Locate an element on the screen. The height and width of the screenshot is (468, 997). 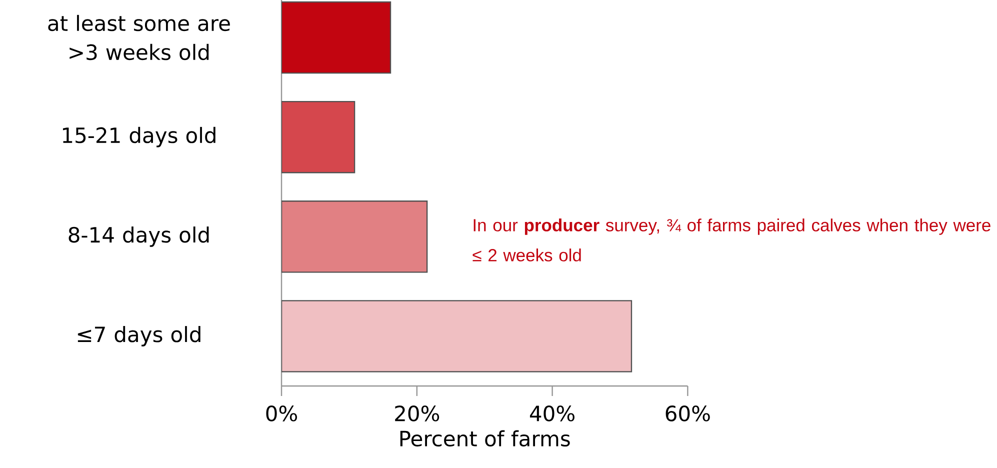
x-tick-label: 40% is located at coordinates (552, 414).